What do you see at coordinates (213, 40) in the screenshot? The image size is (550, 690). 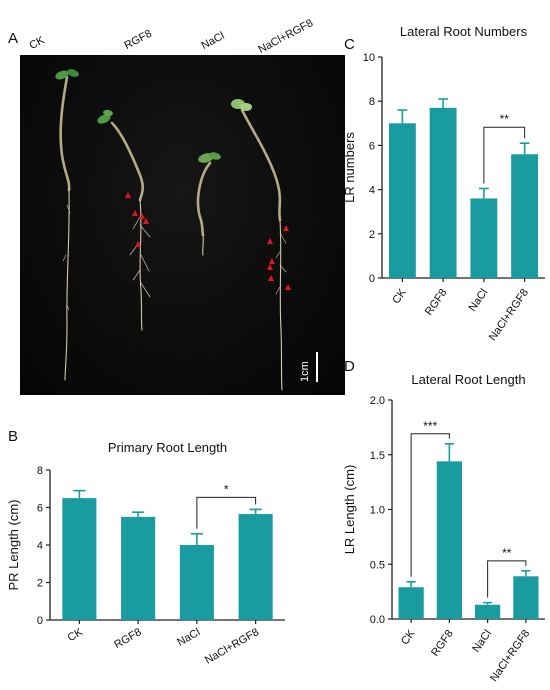 I see `photo-label-nacl: NaCl` at bounding box center [213, 40].